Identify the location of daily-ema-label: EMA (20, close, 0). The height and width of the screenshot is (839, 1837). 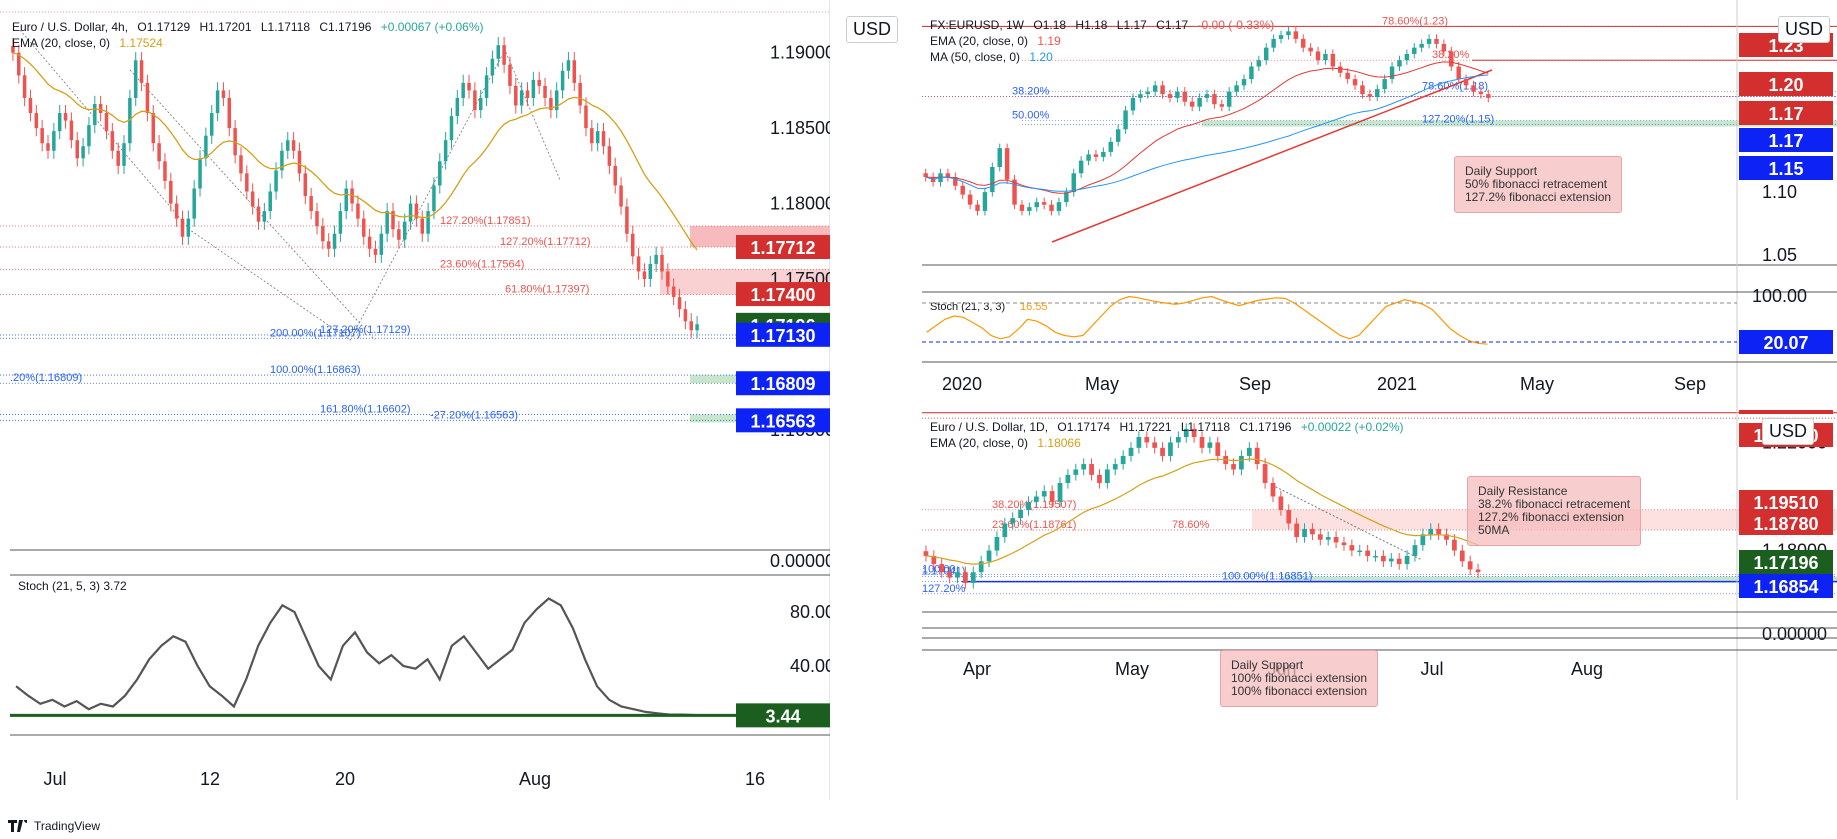
(979, 443).